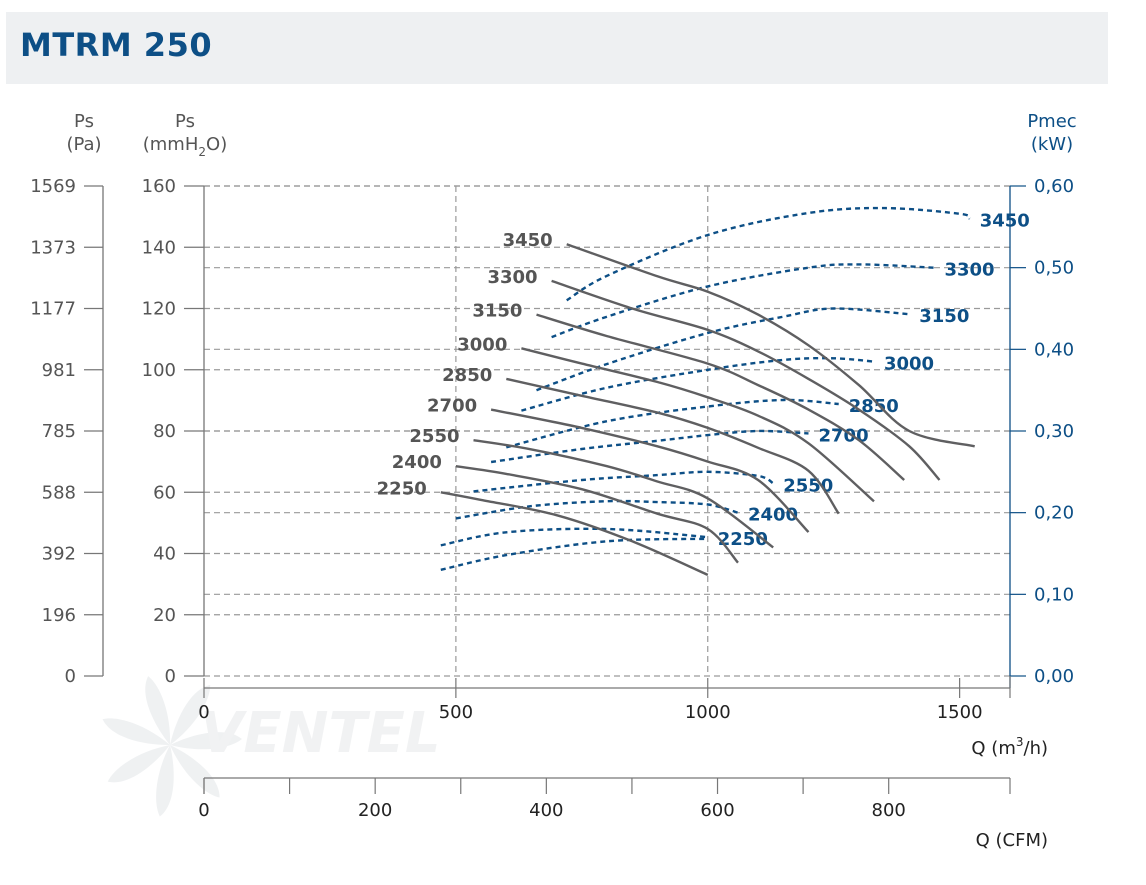 This screenshot has height=885, width=1146. Describe the element at coordinates (1054, 676) in the screenshot. I see `kw-tick-label: 0,00` at that location.